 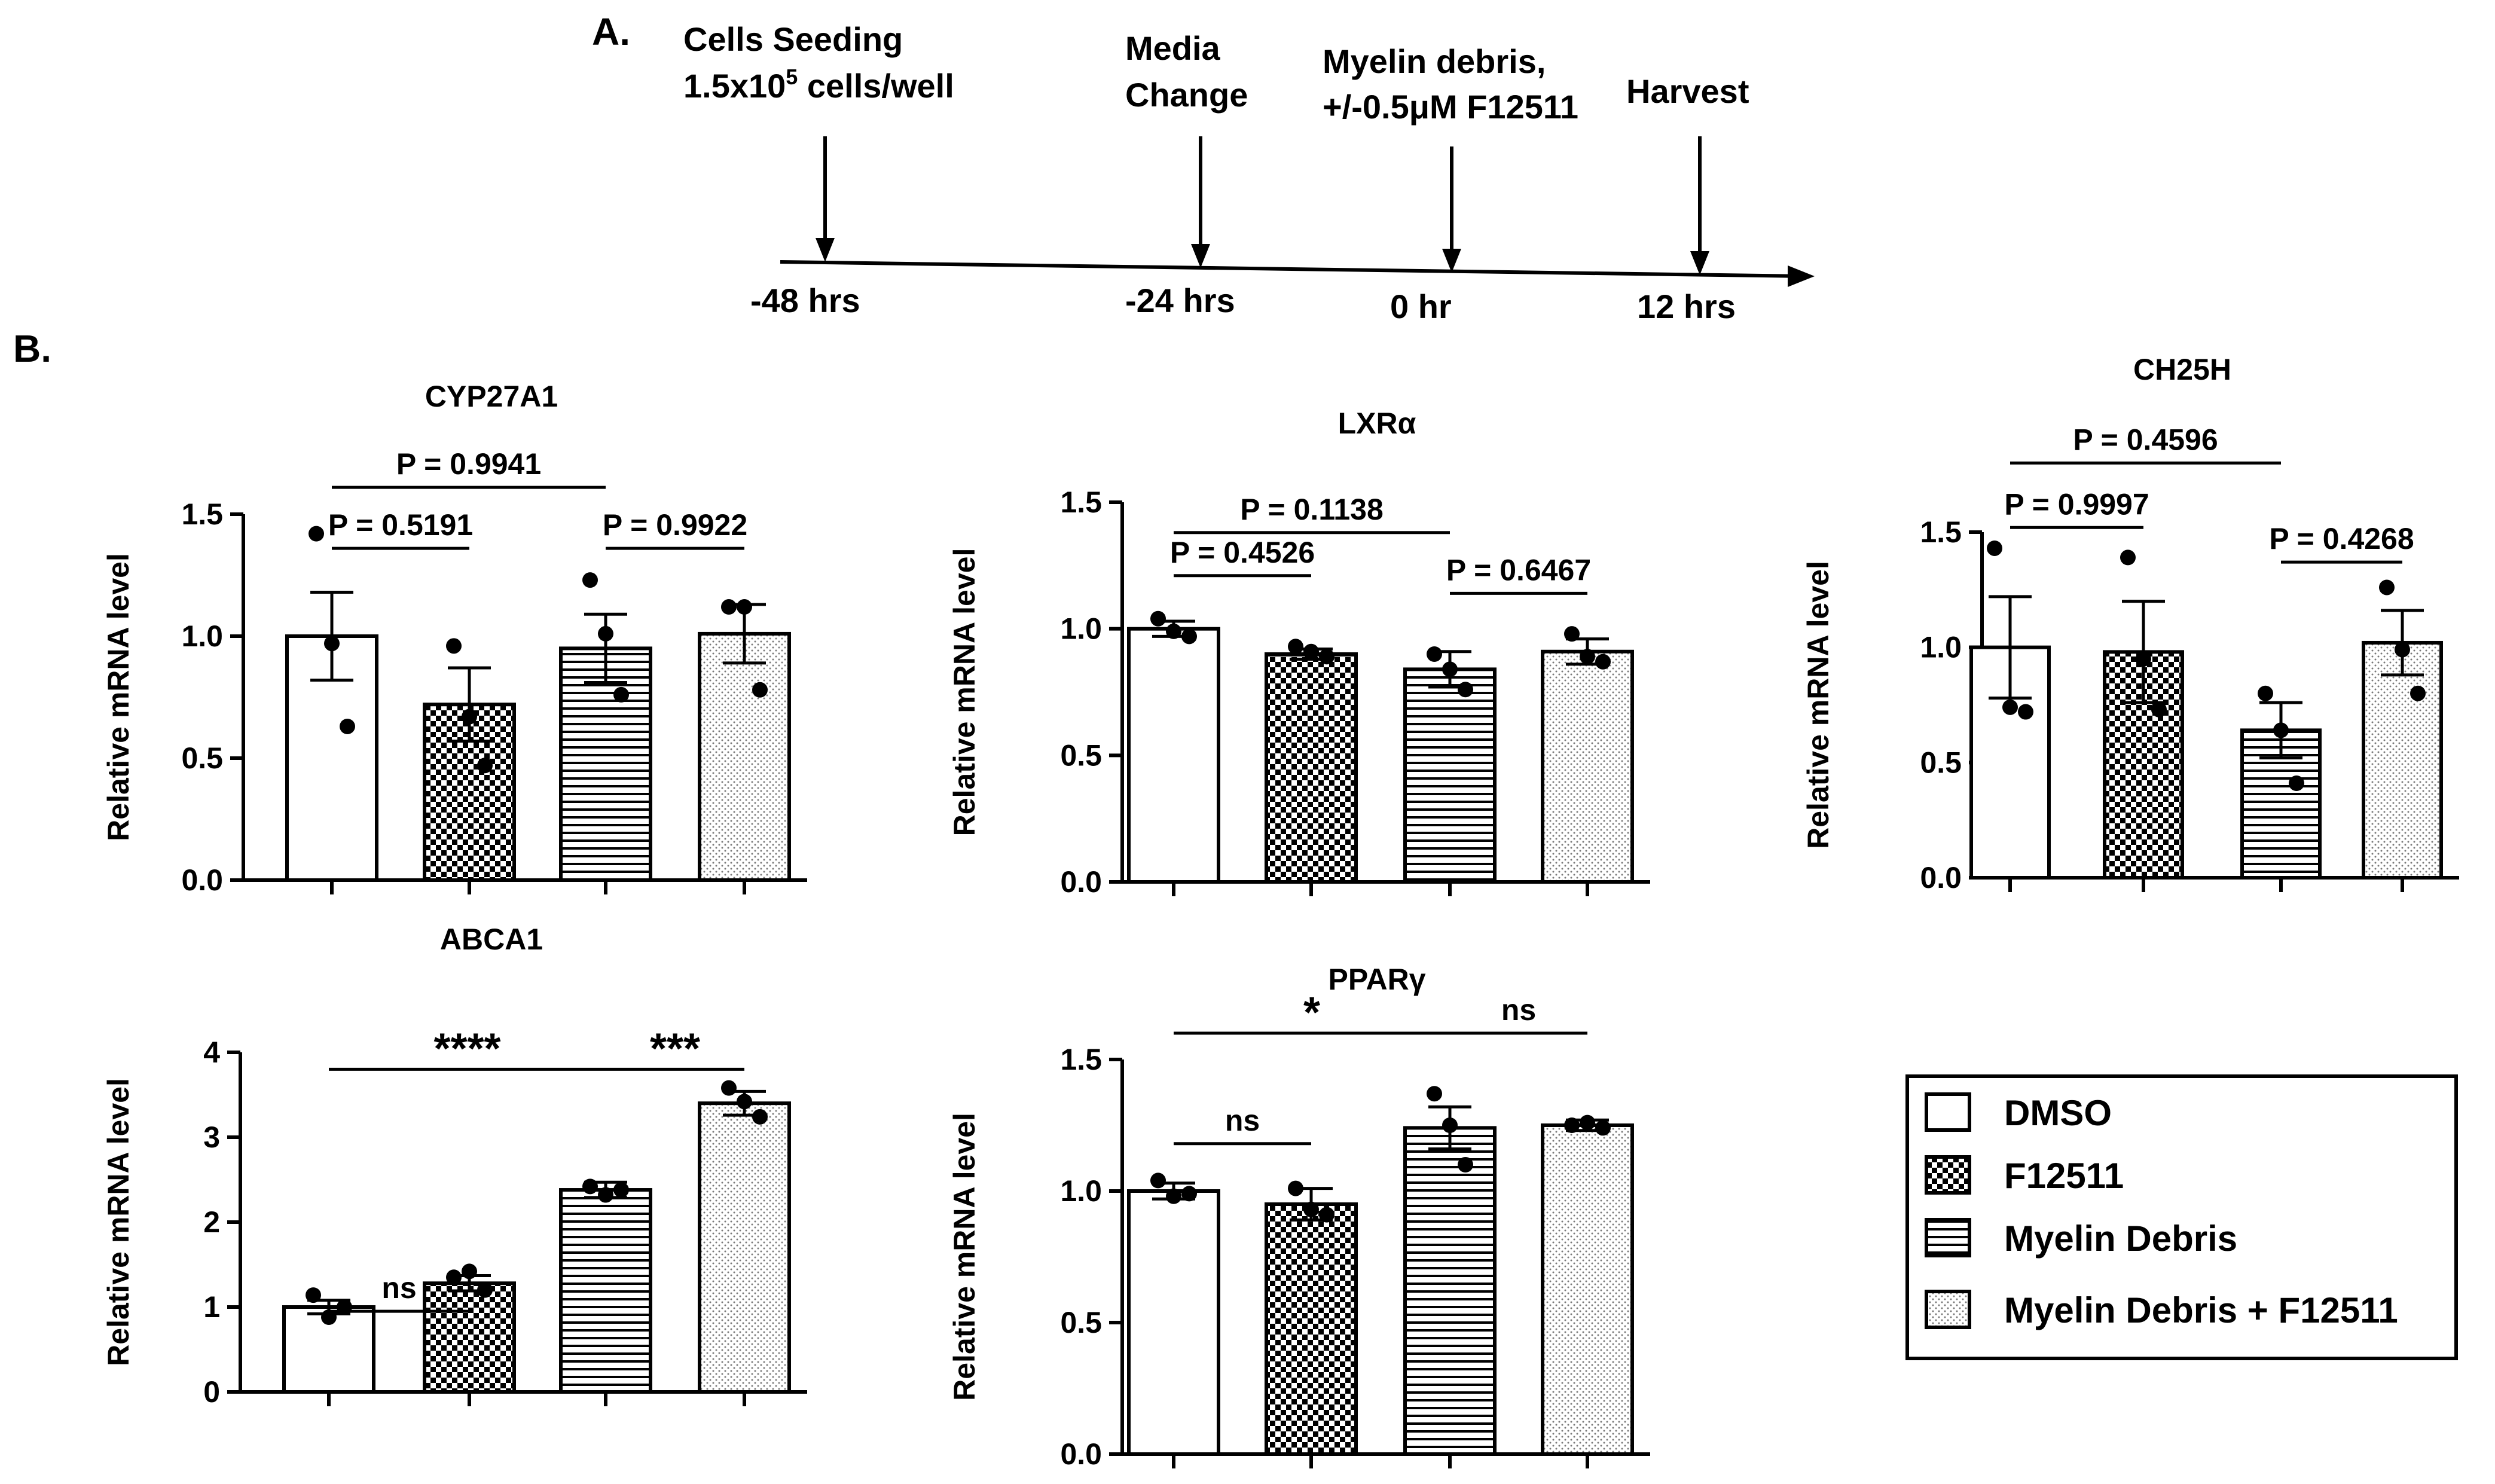 I want to click on legend-label-dmso: DMSO, so click(x=2058, y=1113).